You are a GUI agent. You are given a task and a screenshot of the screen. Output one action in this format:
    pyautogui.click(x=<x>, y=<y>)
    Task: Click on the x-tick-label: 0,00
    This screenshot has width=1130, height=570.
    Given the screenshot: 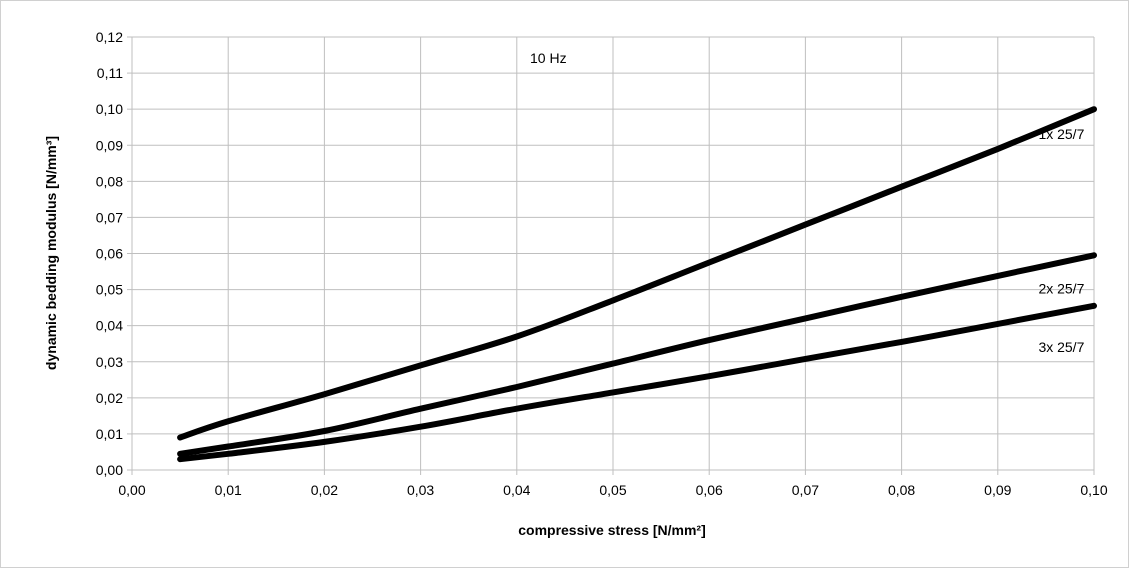 What is the action you would take?
    pyautogui.click(x=131, y=490)
    